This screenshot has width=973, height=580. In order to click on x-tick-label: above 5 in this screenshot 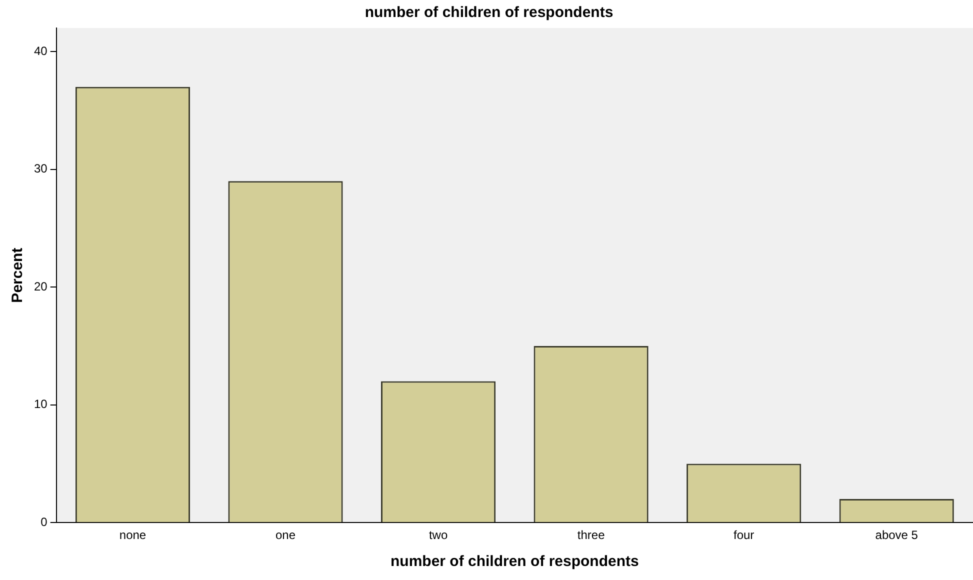, I will do `click(896, 535)`.